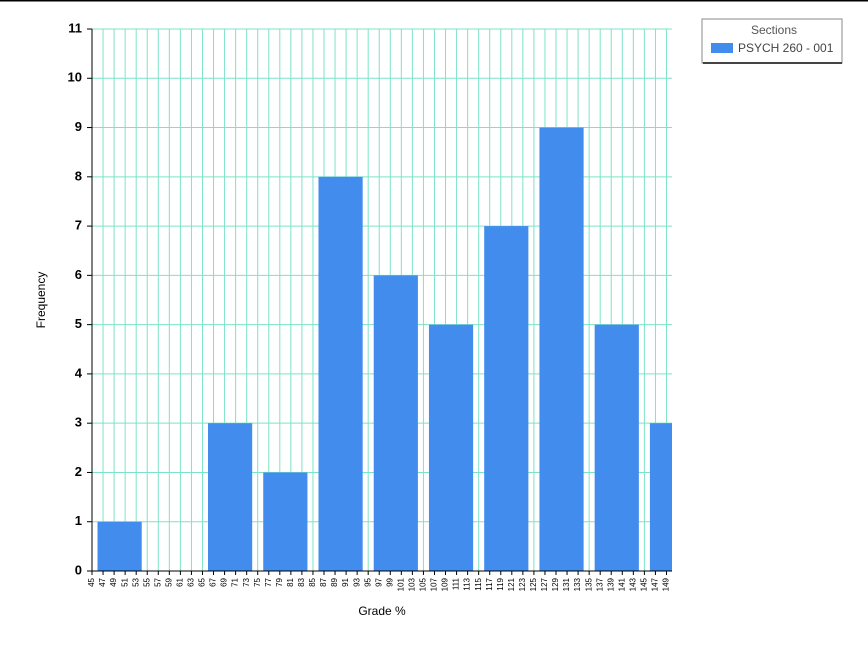 This screenshot has height=649, width=868. What do you see at coordinates (411, 584) in the screenshot?
I see `x-tick-label: 103` at bounding box center [411, 584].